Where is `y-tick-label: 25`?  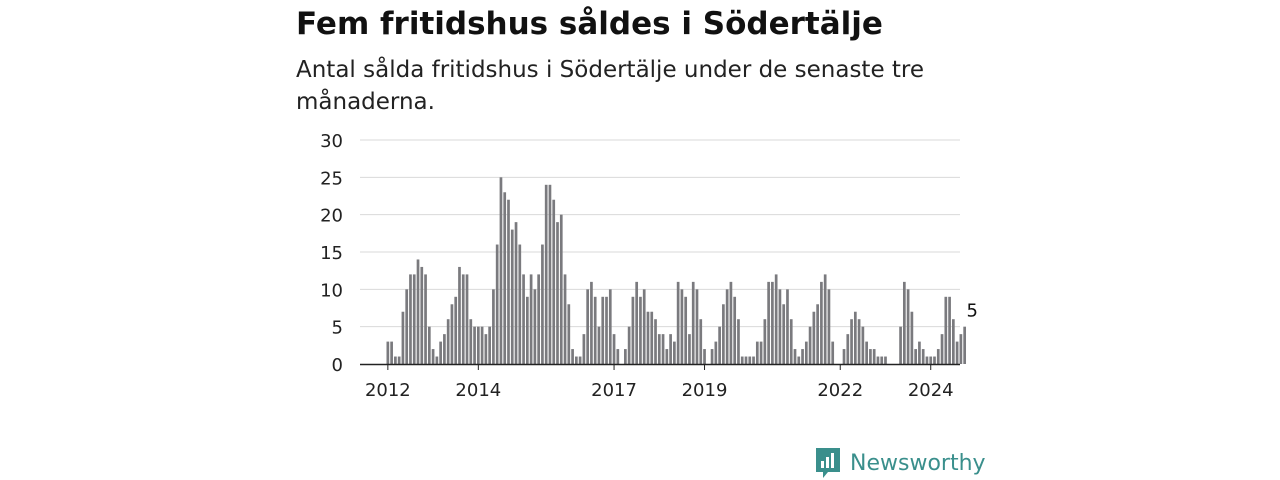
y-tick-label: 25 is located at coordinates (331, 178).